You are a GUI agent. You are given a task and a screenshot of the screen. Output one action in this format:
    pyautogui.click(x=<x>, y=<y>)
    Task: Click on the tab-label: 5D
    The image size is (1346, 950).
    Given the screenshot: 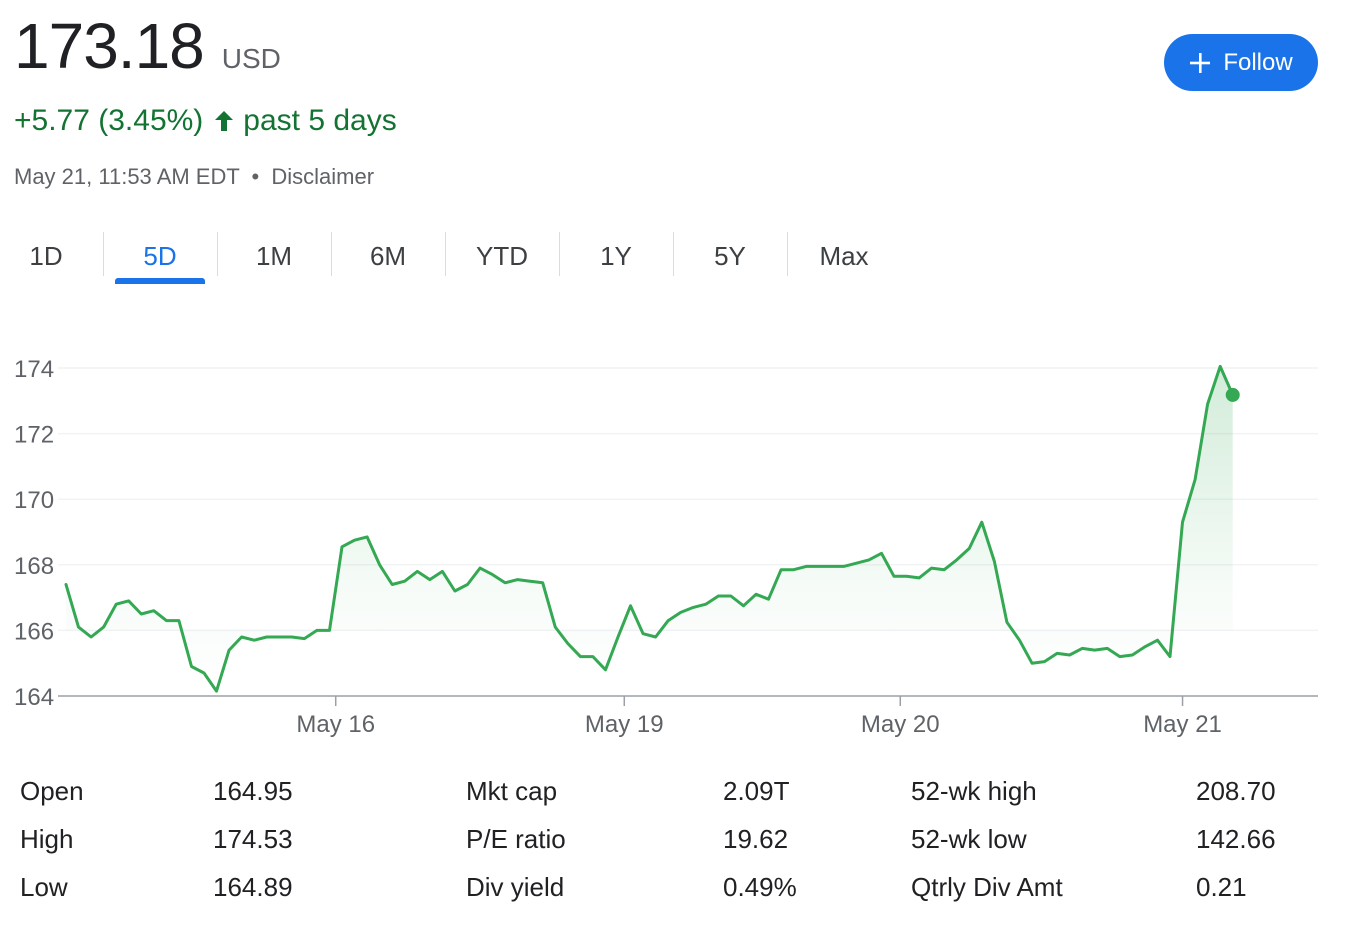 What is the action you would take?
    pyautogui.click(x=160, y=255)
    